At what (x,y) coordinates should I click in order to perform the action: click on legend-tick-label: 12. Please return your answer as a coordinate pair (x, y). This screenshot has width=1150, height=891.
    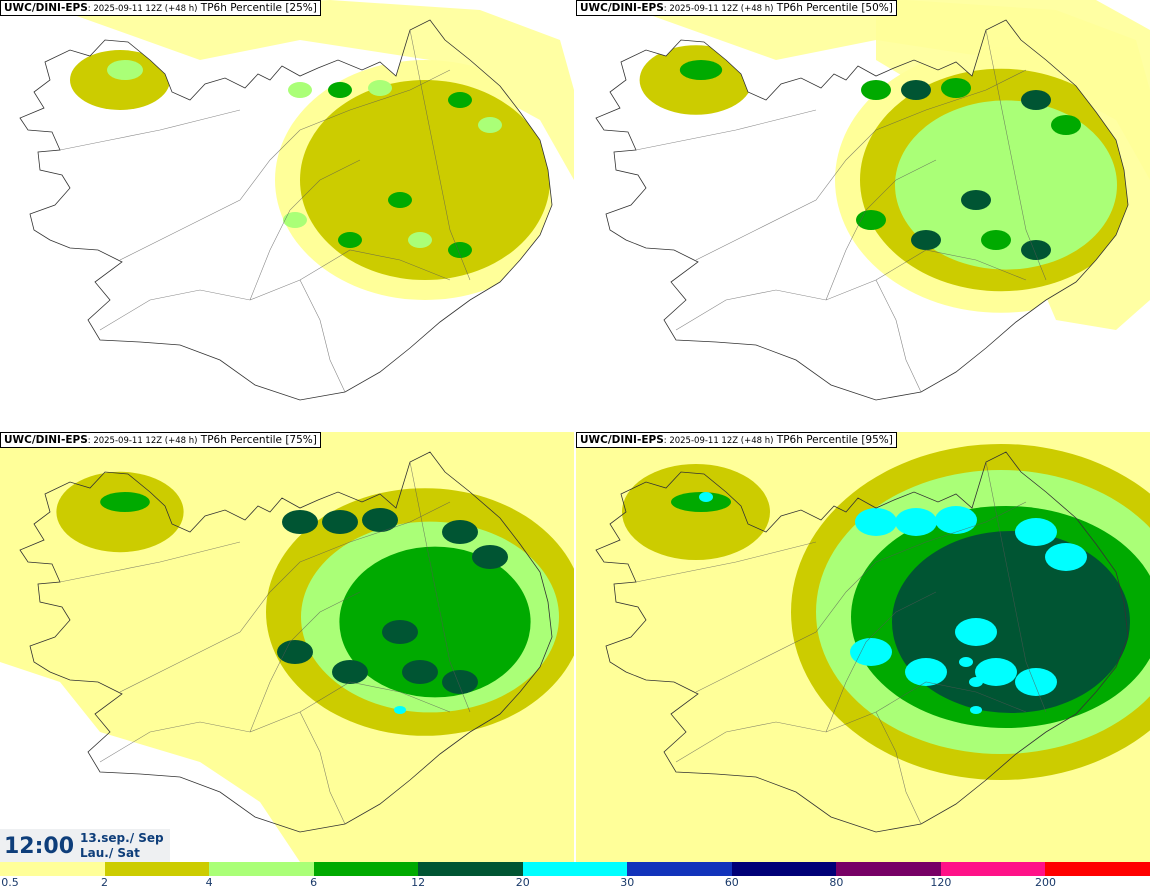
    Looking at the image, I should click on (418, 882).